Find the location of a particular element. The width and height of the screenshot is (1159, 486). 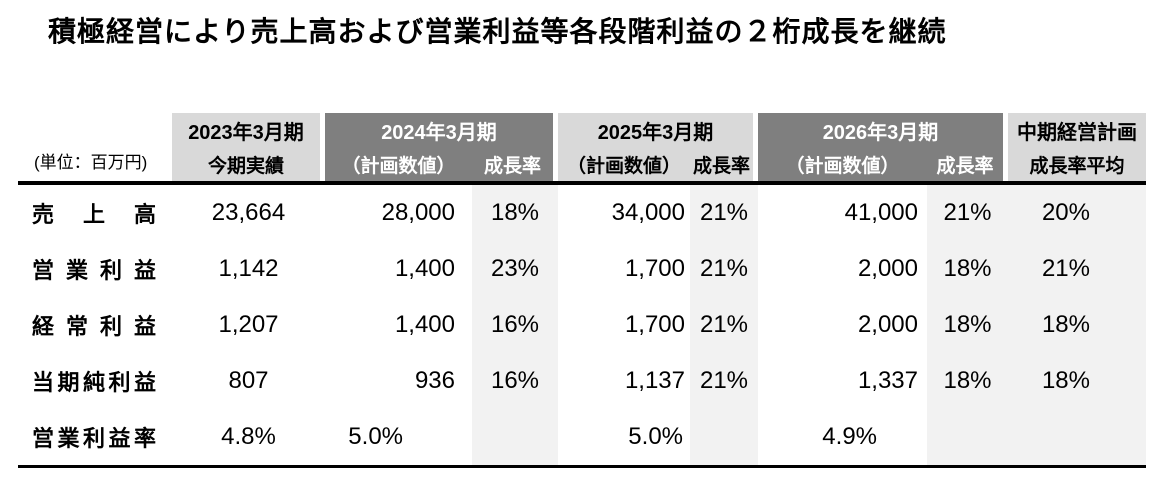

cell-fy2023-actual: 1,207 is located at coordinates (248, 324).